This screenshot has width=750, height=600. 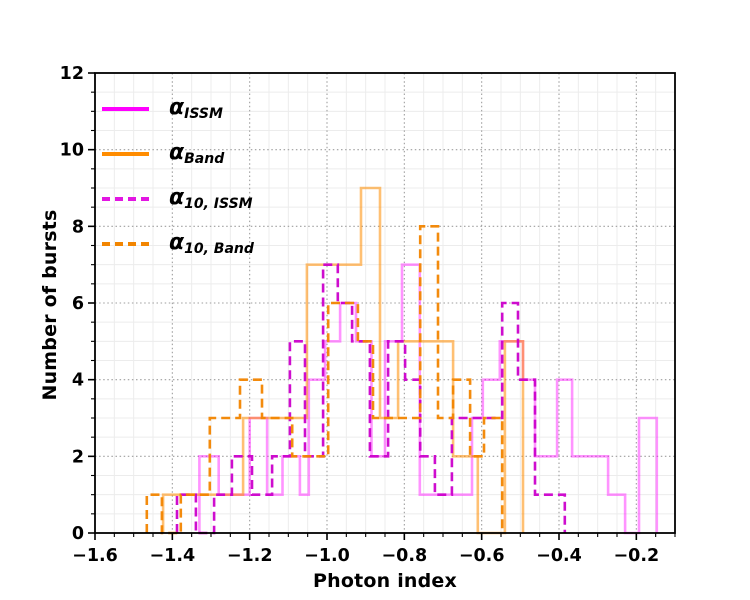 What do you see at coordinates (404, 556) in the screenshot?
I see `x-tick-label: −0.8` at bounding box center [404, 556].